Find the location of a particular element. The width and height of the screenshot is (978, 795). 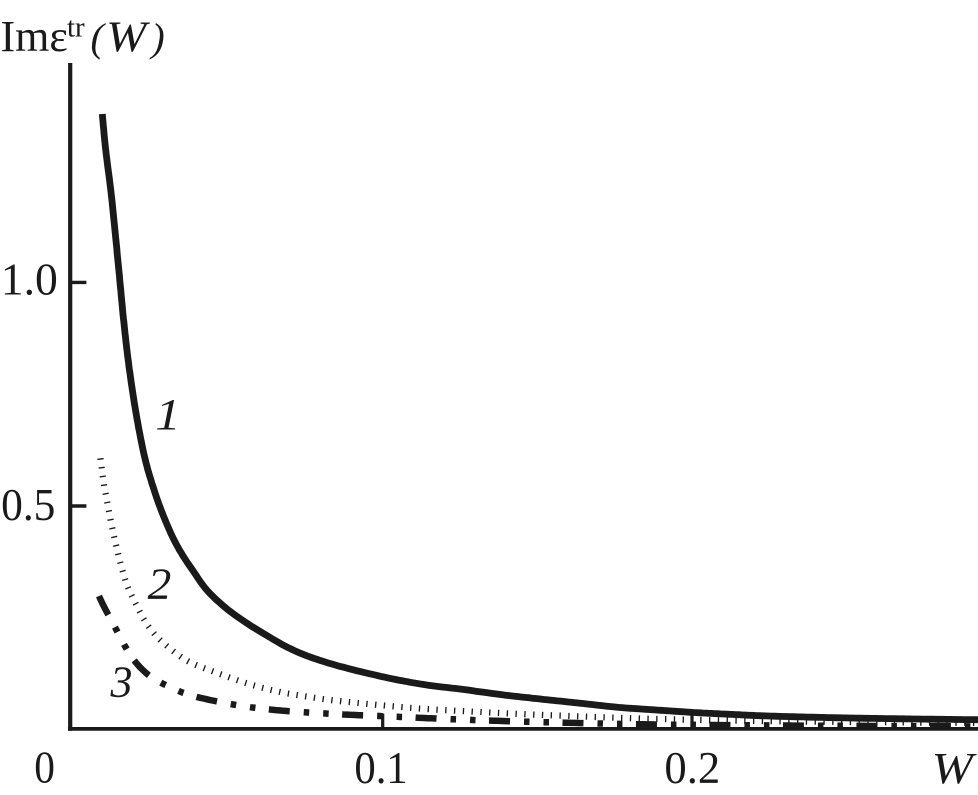

svg-text: 0.1 is located at coordinates (380, 768).